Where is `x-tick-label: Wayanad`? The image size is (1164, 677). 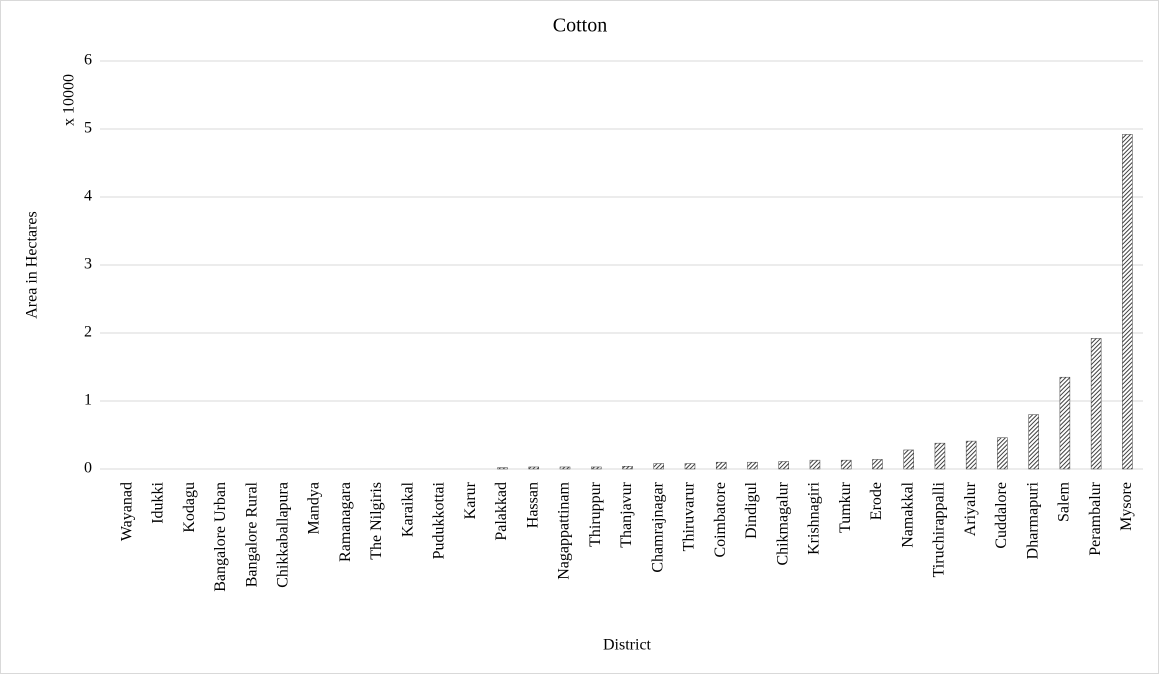 x-tick-label: Wayanad is located at coordinates (126, 511).